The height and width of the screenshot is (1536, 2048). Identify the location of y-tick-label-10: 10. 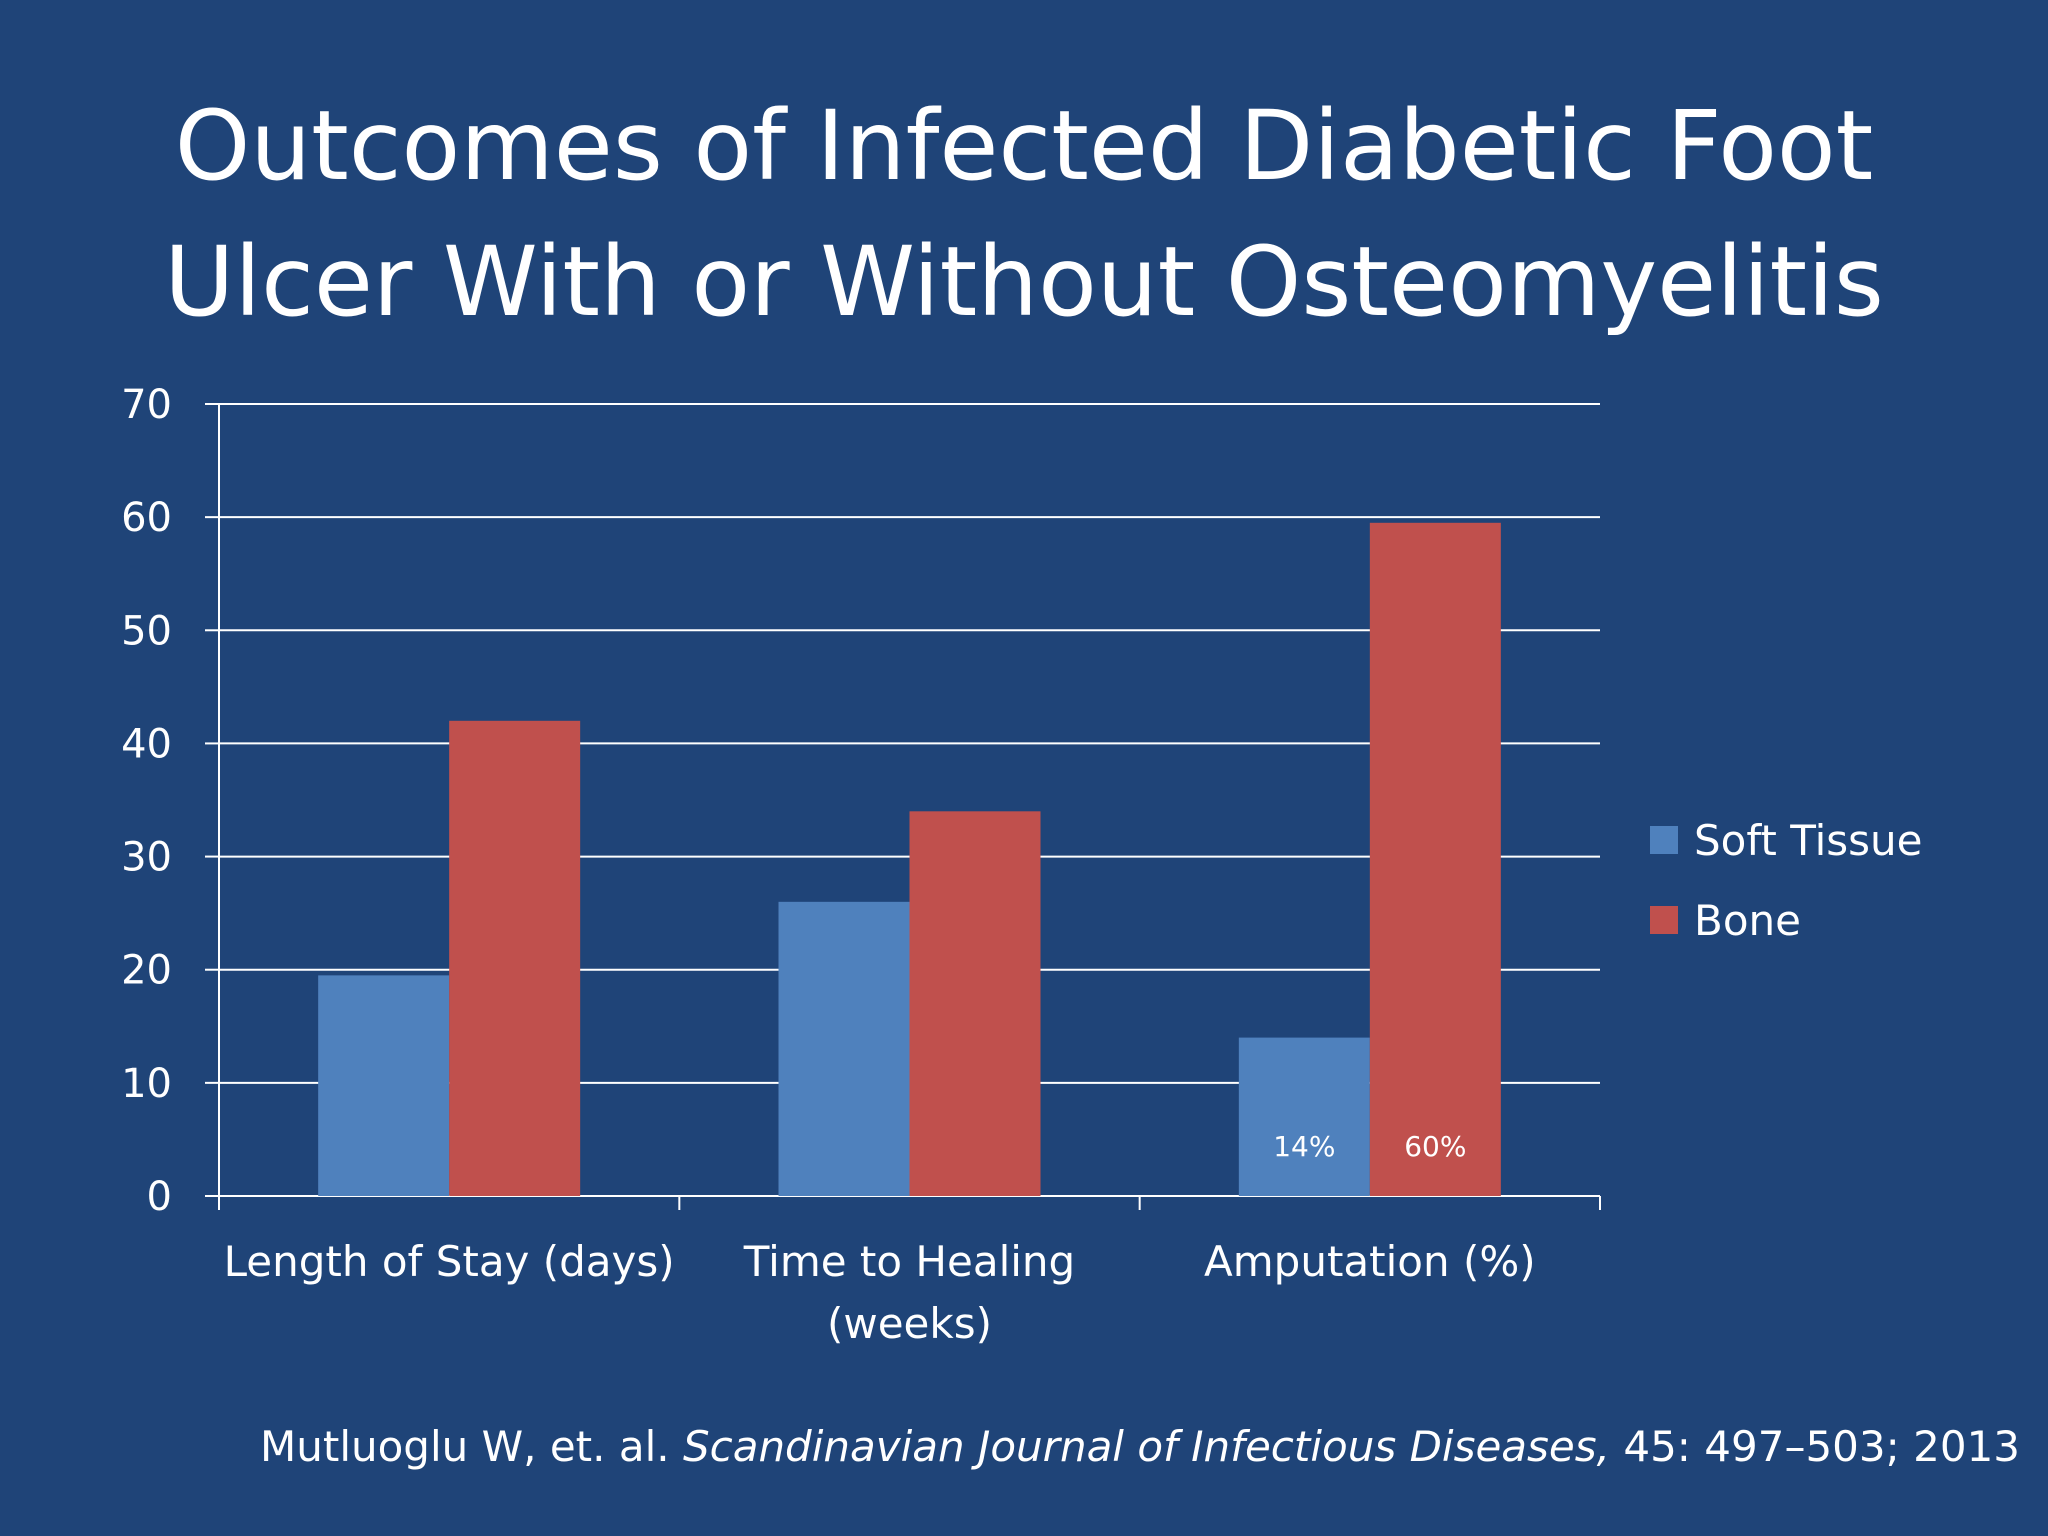
(146, 1084).